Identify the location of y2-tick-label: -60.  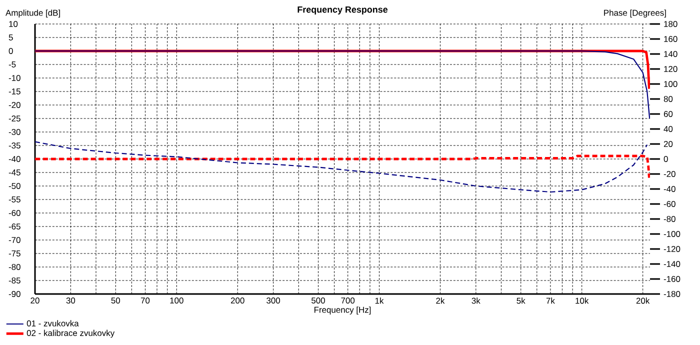
(670, 204).